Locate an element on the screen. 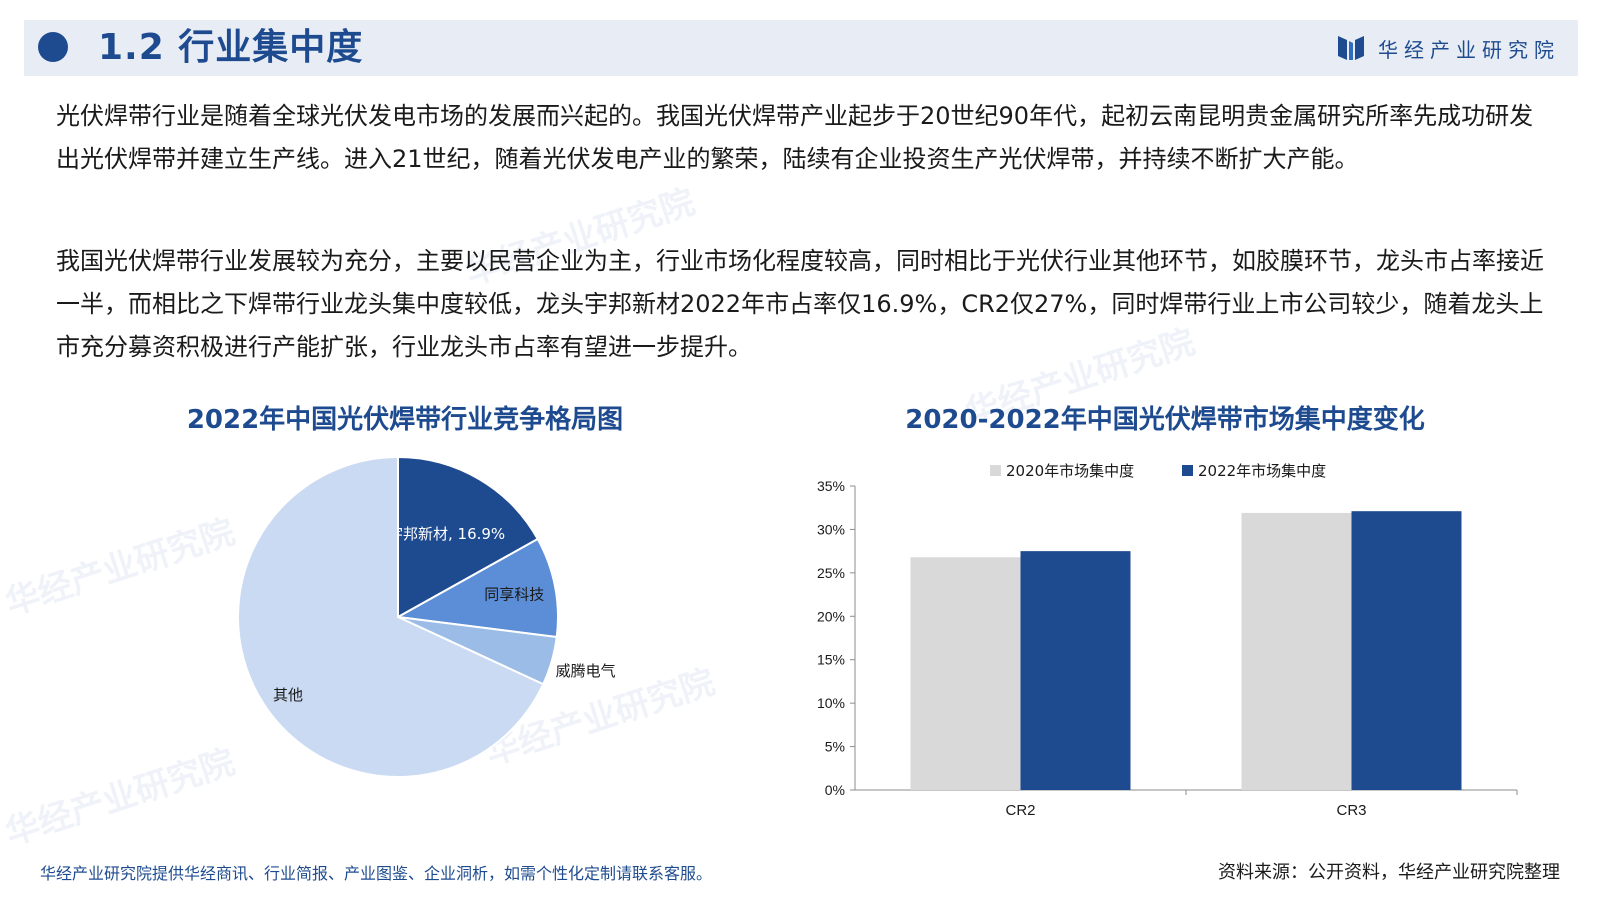 The image size is (1600, 900). x-tick-label: CR3 is located at coordinates (1351, 810).